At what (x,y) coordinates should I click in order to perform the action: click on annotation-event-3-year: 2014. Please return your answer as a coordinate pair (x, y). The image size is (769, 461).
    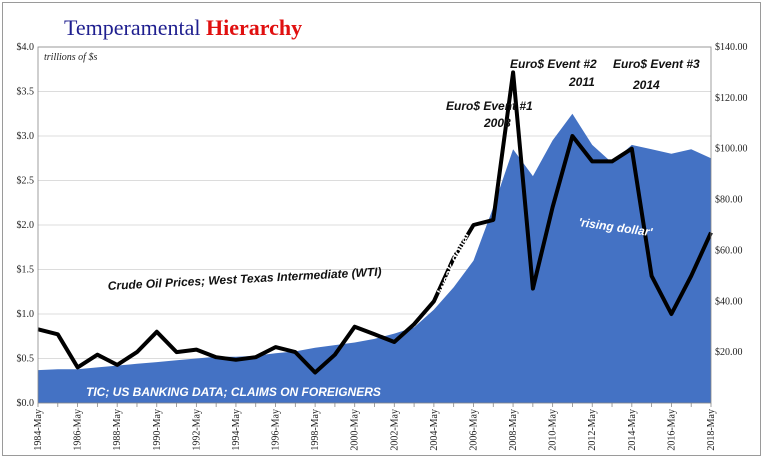
    Looking at the image, I should click on (646, 85).